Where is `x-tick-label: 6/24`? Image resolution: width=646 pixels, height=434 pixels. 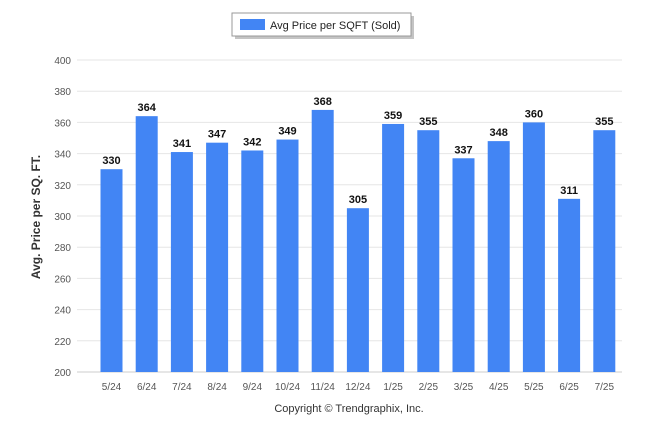
x-tick-label: 6/24 is located at coordinates (147, 387).